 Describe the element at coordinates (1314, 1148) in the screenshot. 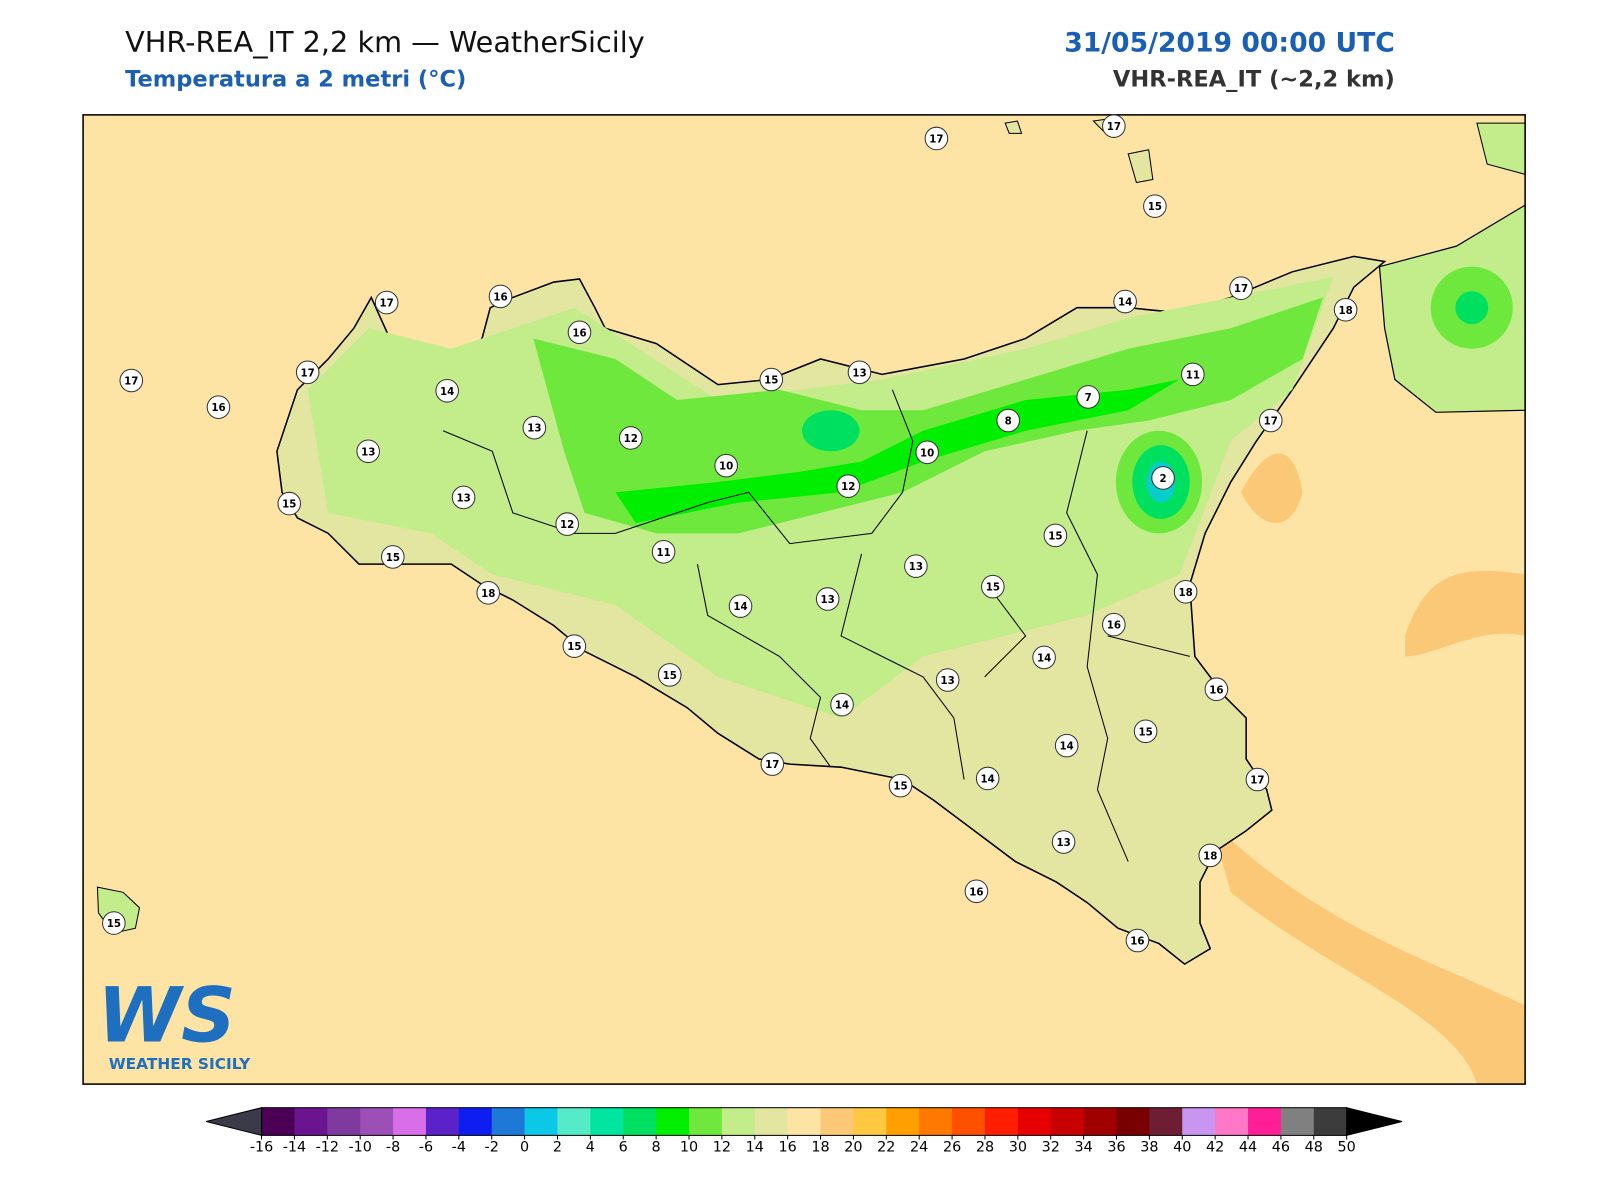

I see `colorbar-tick-label: 48` at that location.